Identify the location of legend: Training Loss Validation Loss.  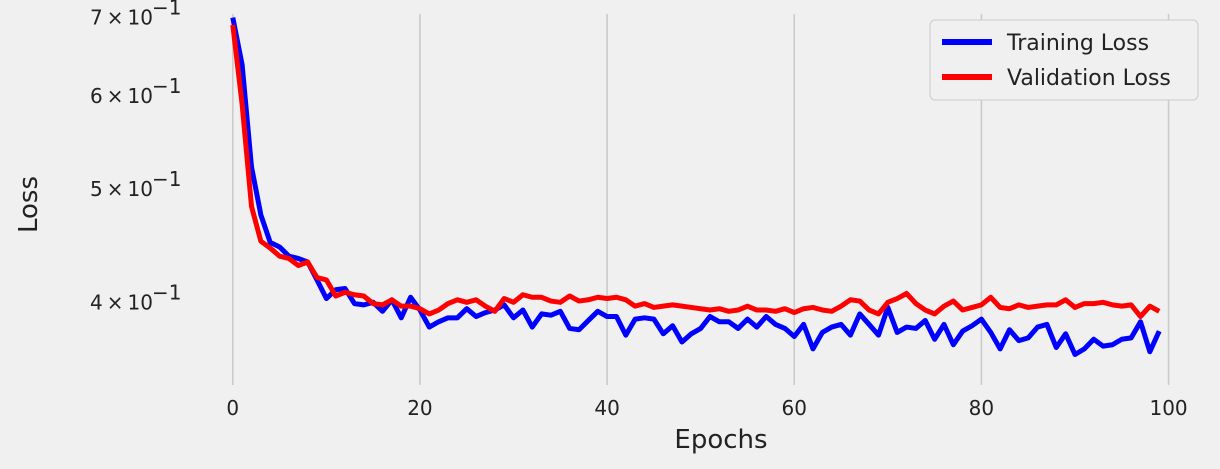
(1064, 60).